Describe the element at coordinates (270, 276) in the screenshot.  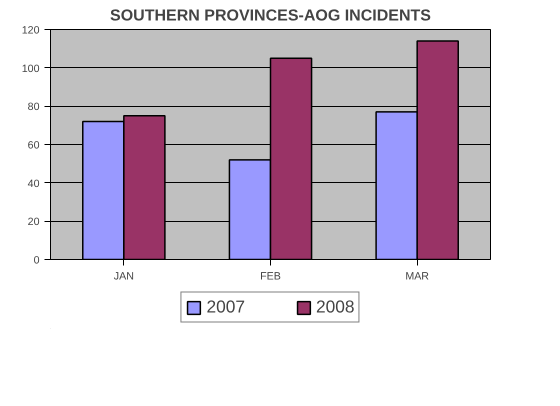
I see `x-tick-label: FEB` at that location.